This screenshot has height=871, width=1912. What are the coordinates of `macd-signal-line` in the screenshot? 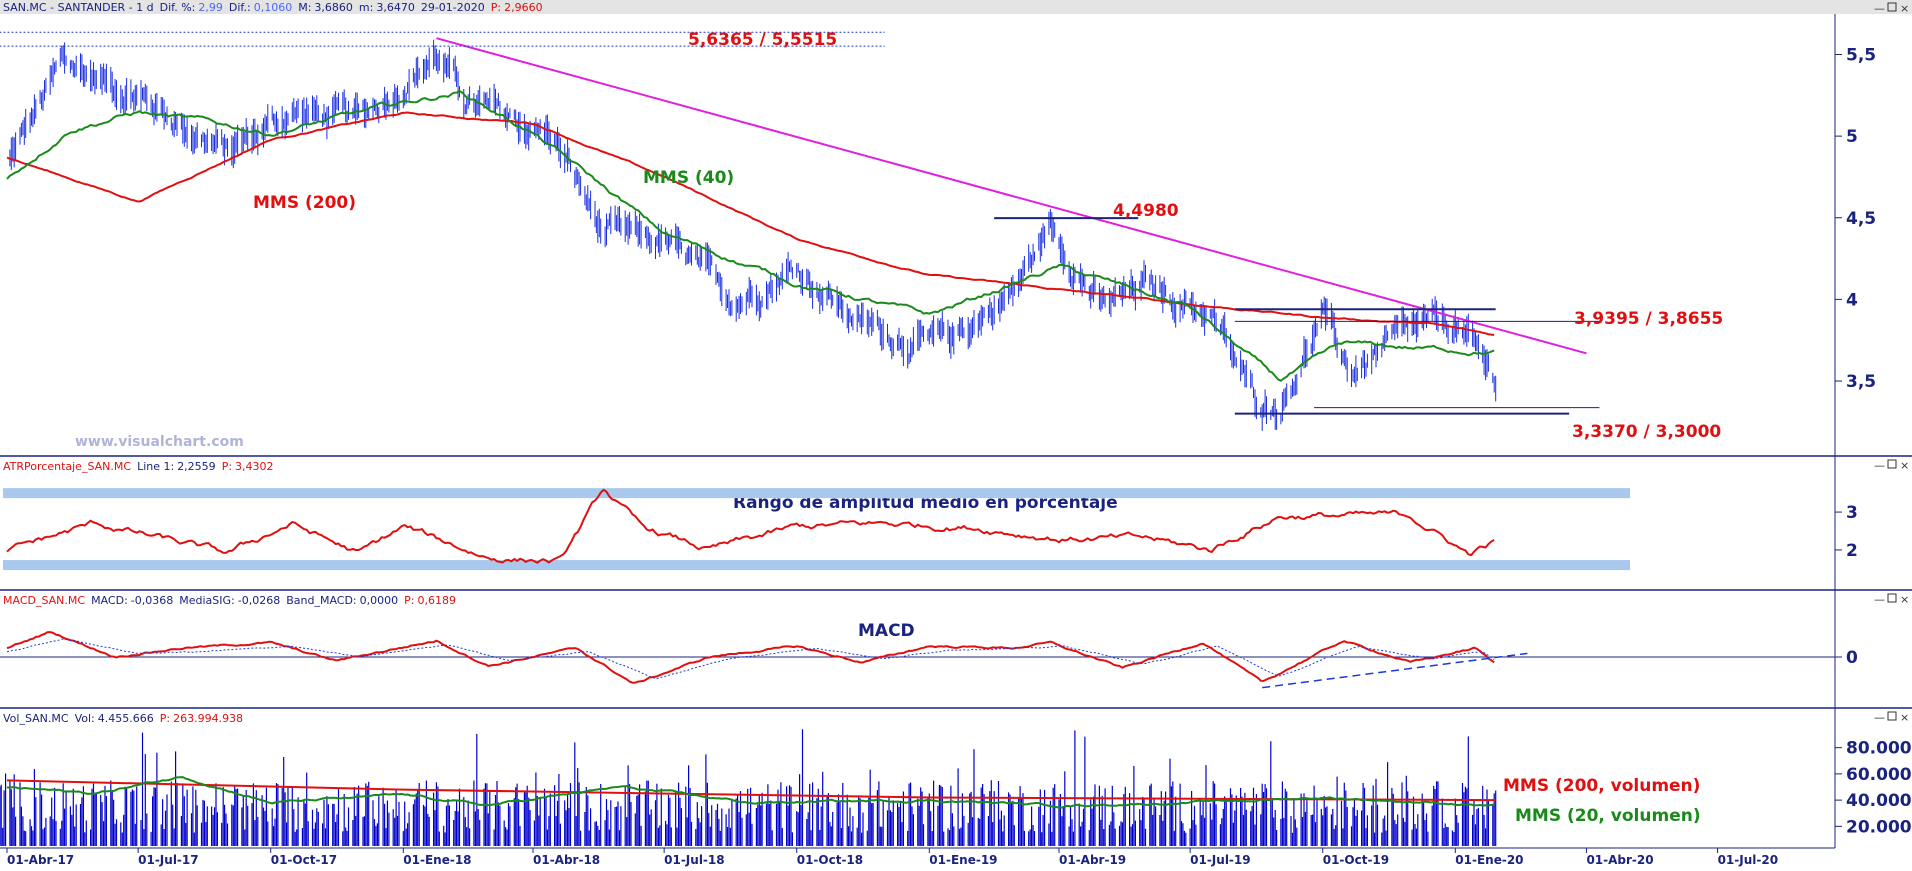 It's located at (750, 659).